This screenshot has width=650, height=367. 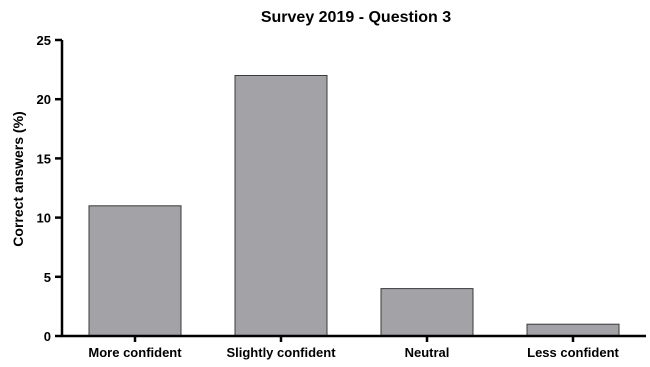 I want to click on chart-title: Survey 2019 - Question 3, so click(x=356, y=17).